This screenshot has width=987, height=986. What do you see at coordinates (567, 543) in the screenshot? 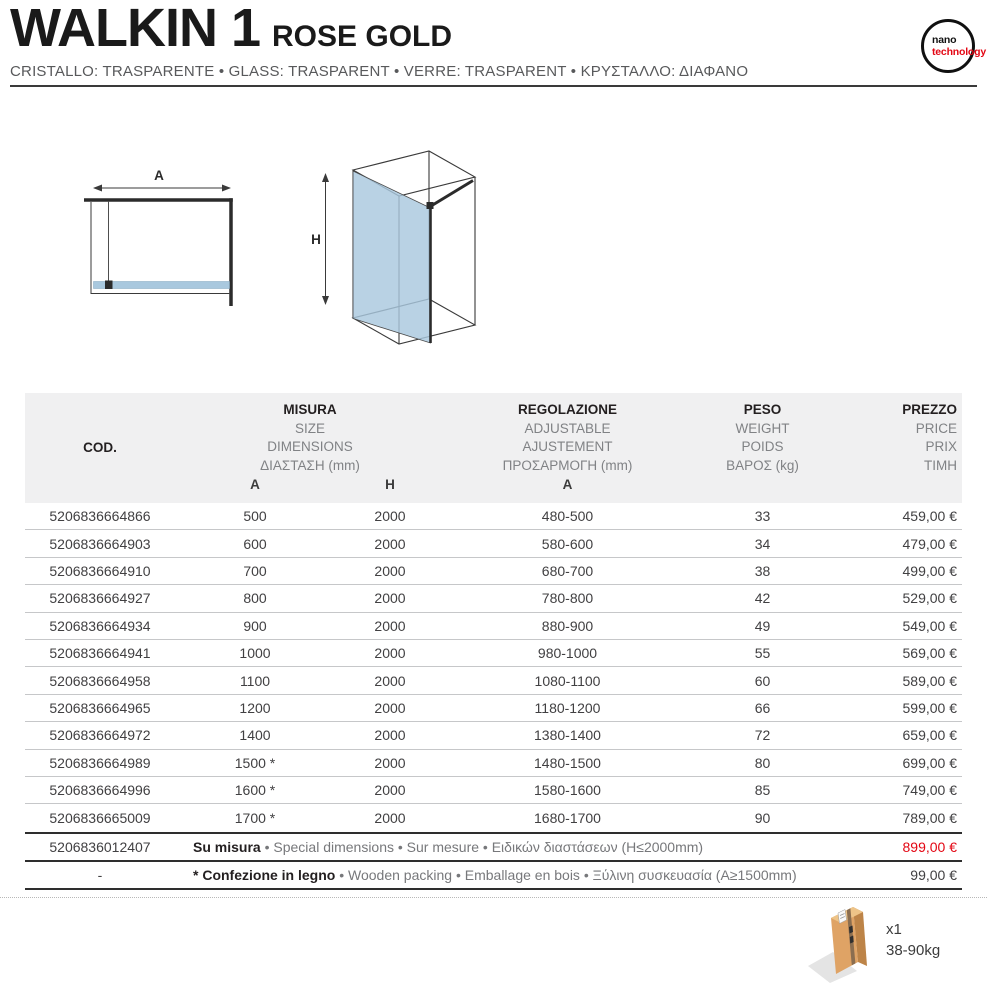
I see `adjust-range: 580-600` at bounding box center [567, 543].